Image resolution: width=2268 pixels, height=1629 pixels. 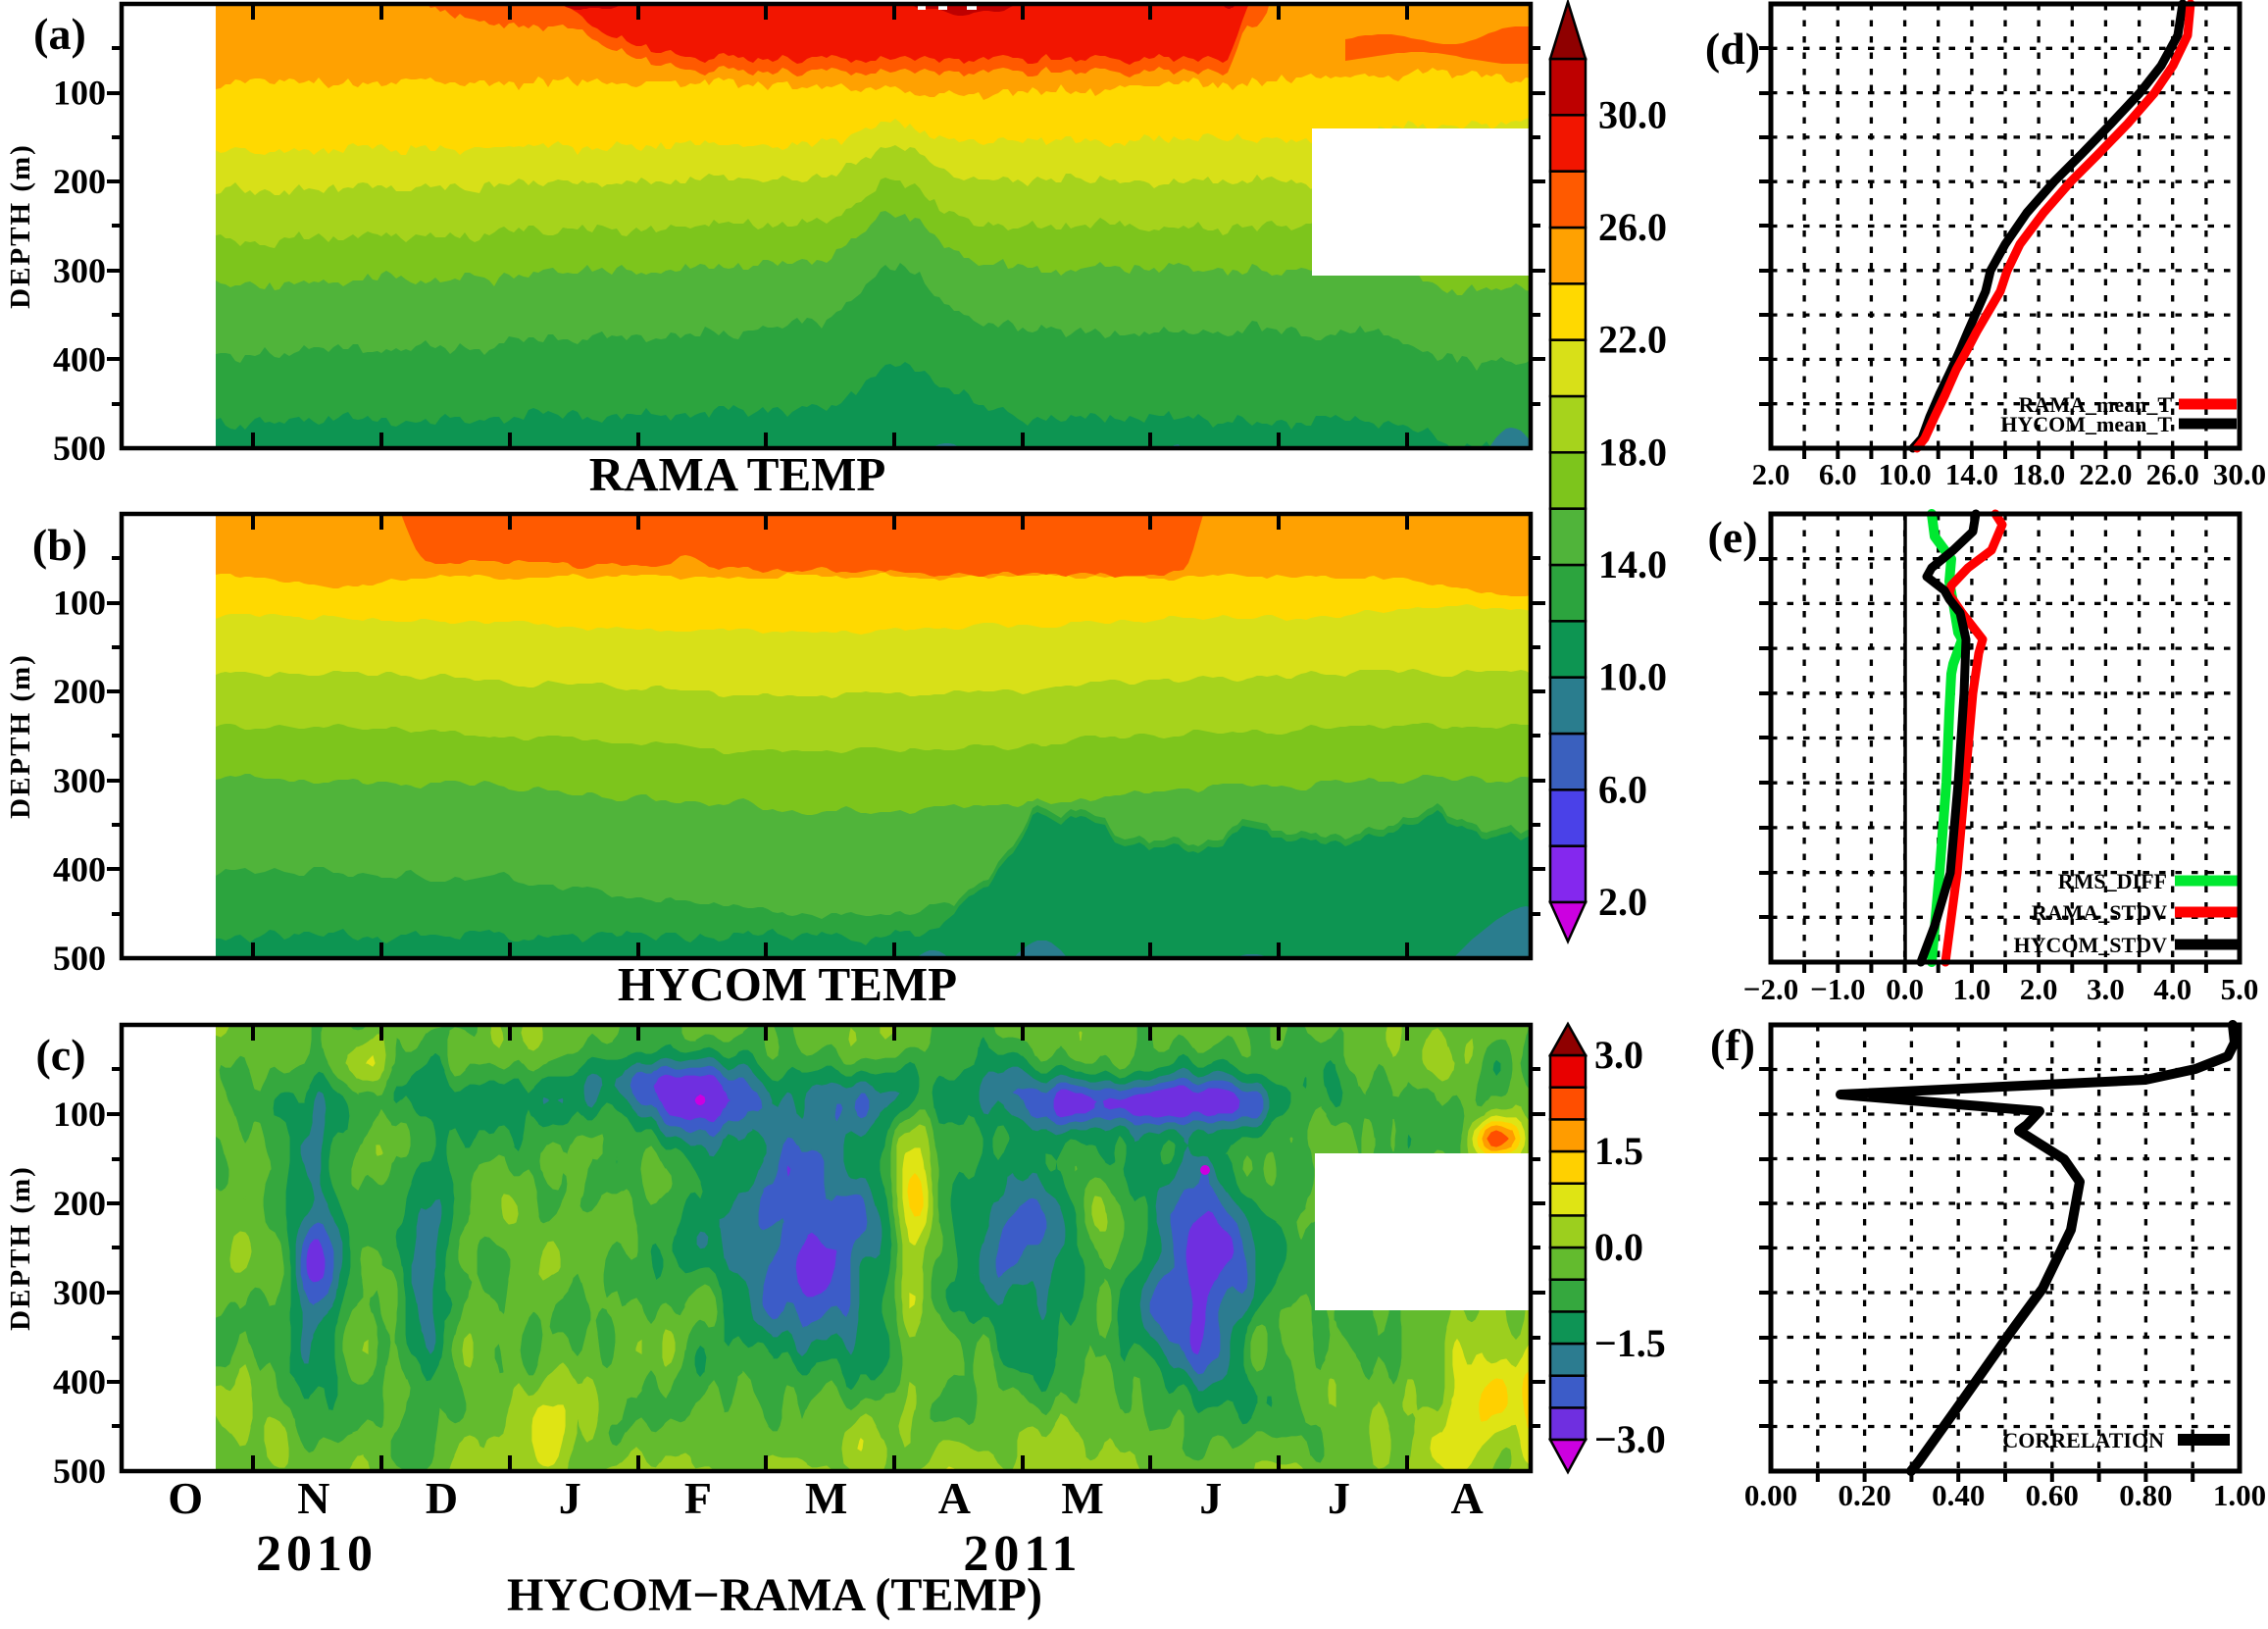 What do you see at coordinates (442, 1498) in the screenshot?
I see `svg-text: D` at bounding box center [442, 1498].